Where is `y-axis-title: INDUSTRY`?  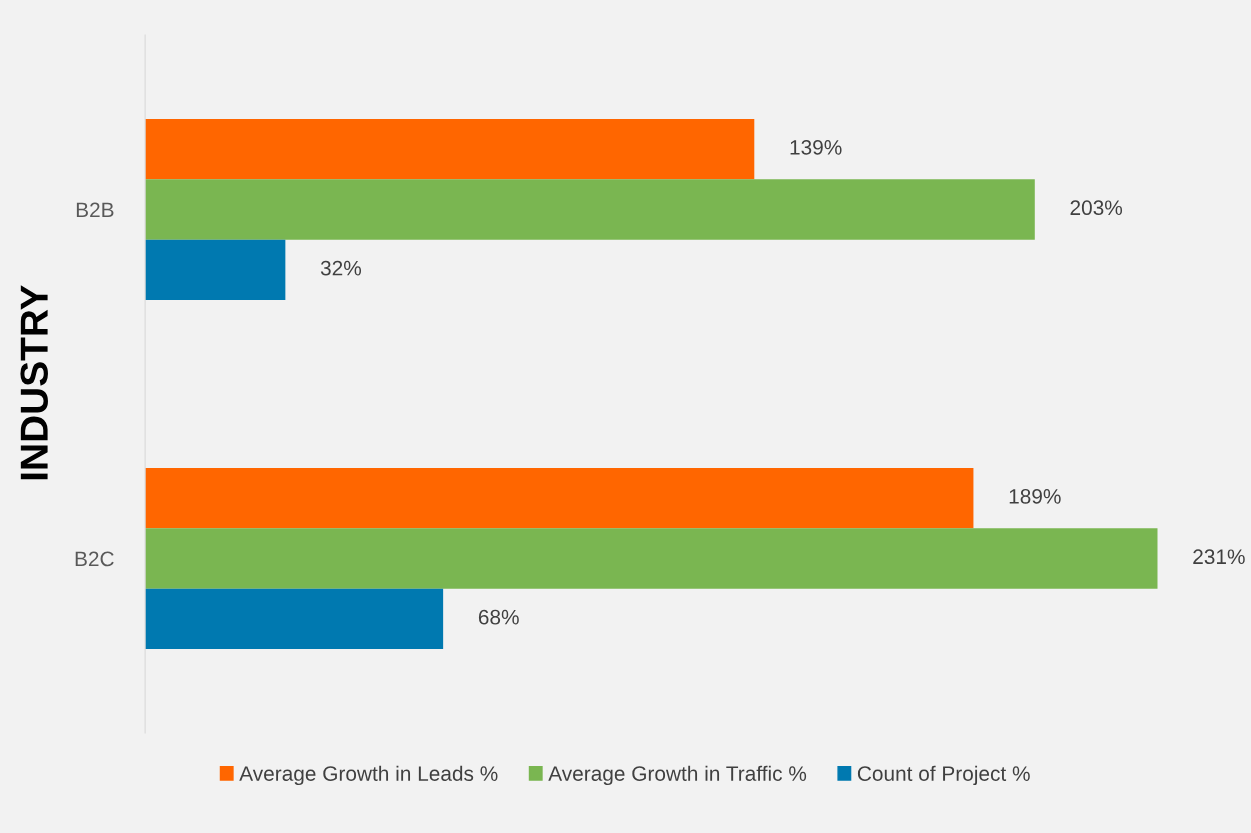 y-axis-title: INDUSTRY is located at coordinates (34, 382).